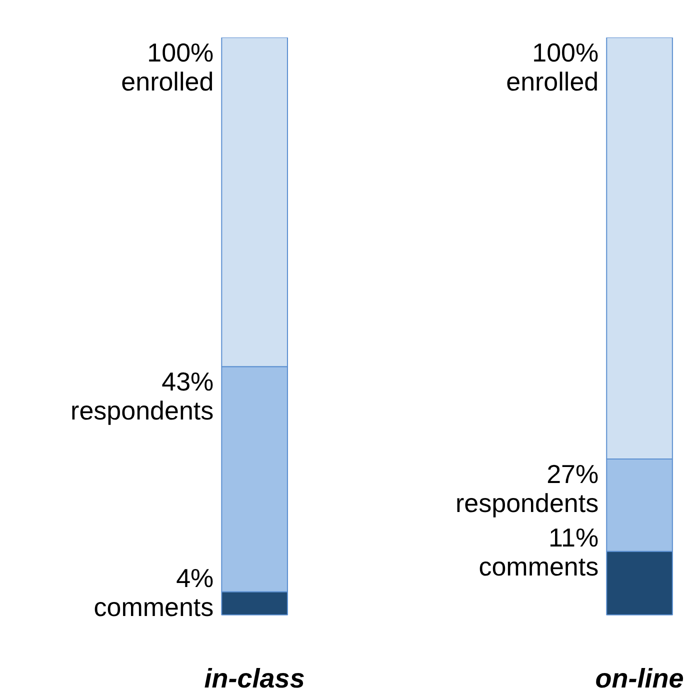  What do you see at coordinates (552, 81) in the screenshot?
I see `text: enrolled` at bounding box center [552, 81].